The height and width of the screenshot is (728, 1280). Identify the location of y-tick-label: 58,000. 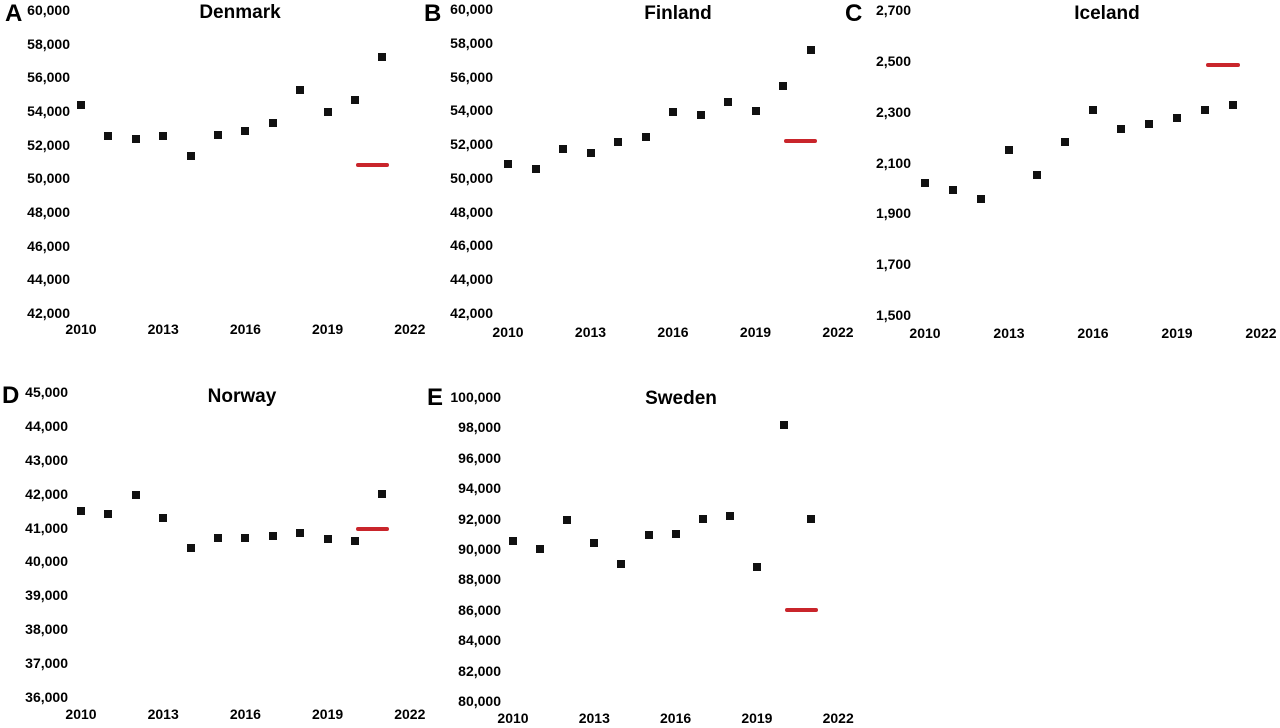
(471, 42).